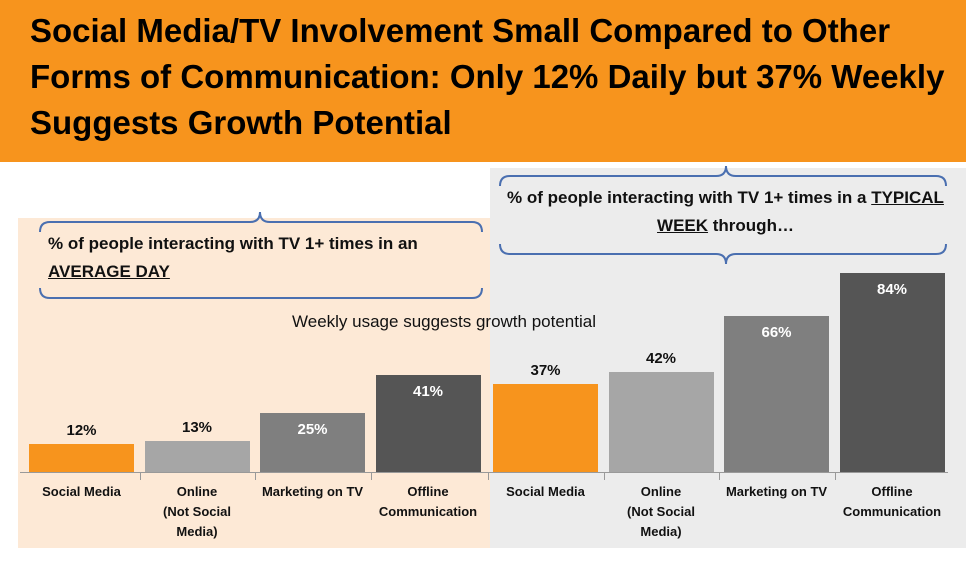 The width and height of the screenshot is (966, 564). What do you see at coordinates (81, 430) in the screenshot?
I see `bar-value-label: 12%` at bounding box center [81, 430].